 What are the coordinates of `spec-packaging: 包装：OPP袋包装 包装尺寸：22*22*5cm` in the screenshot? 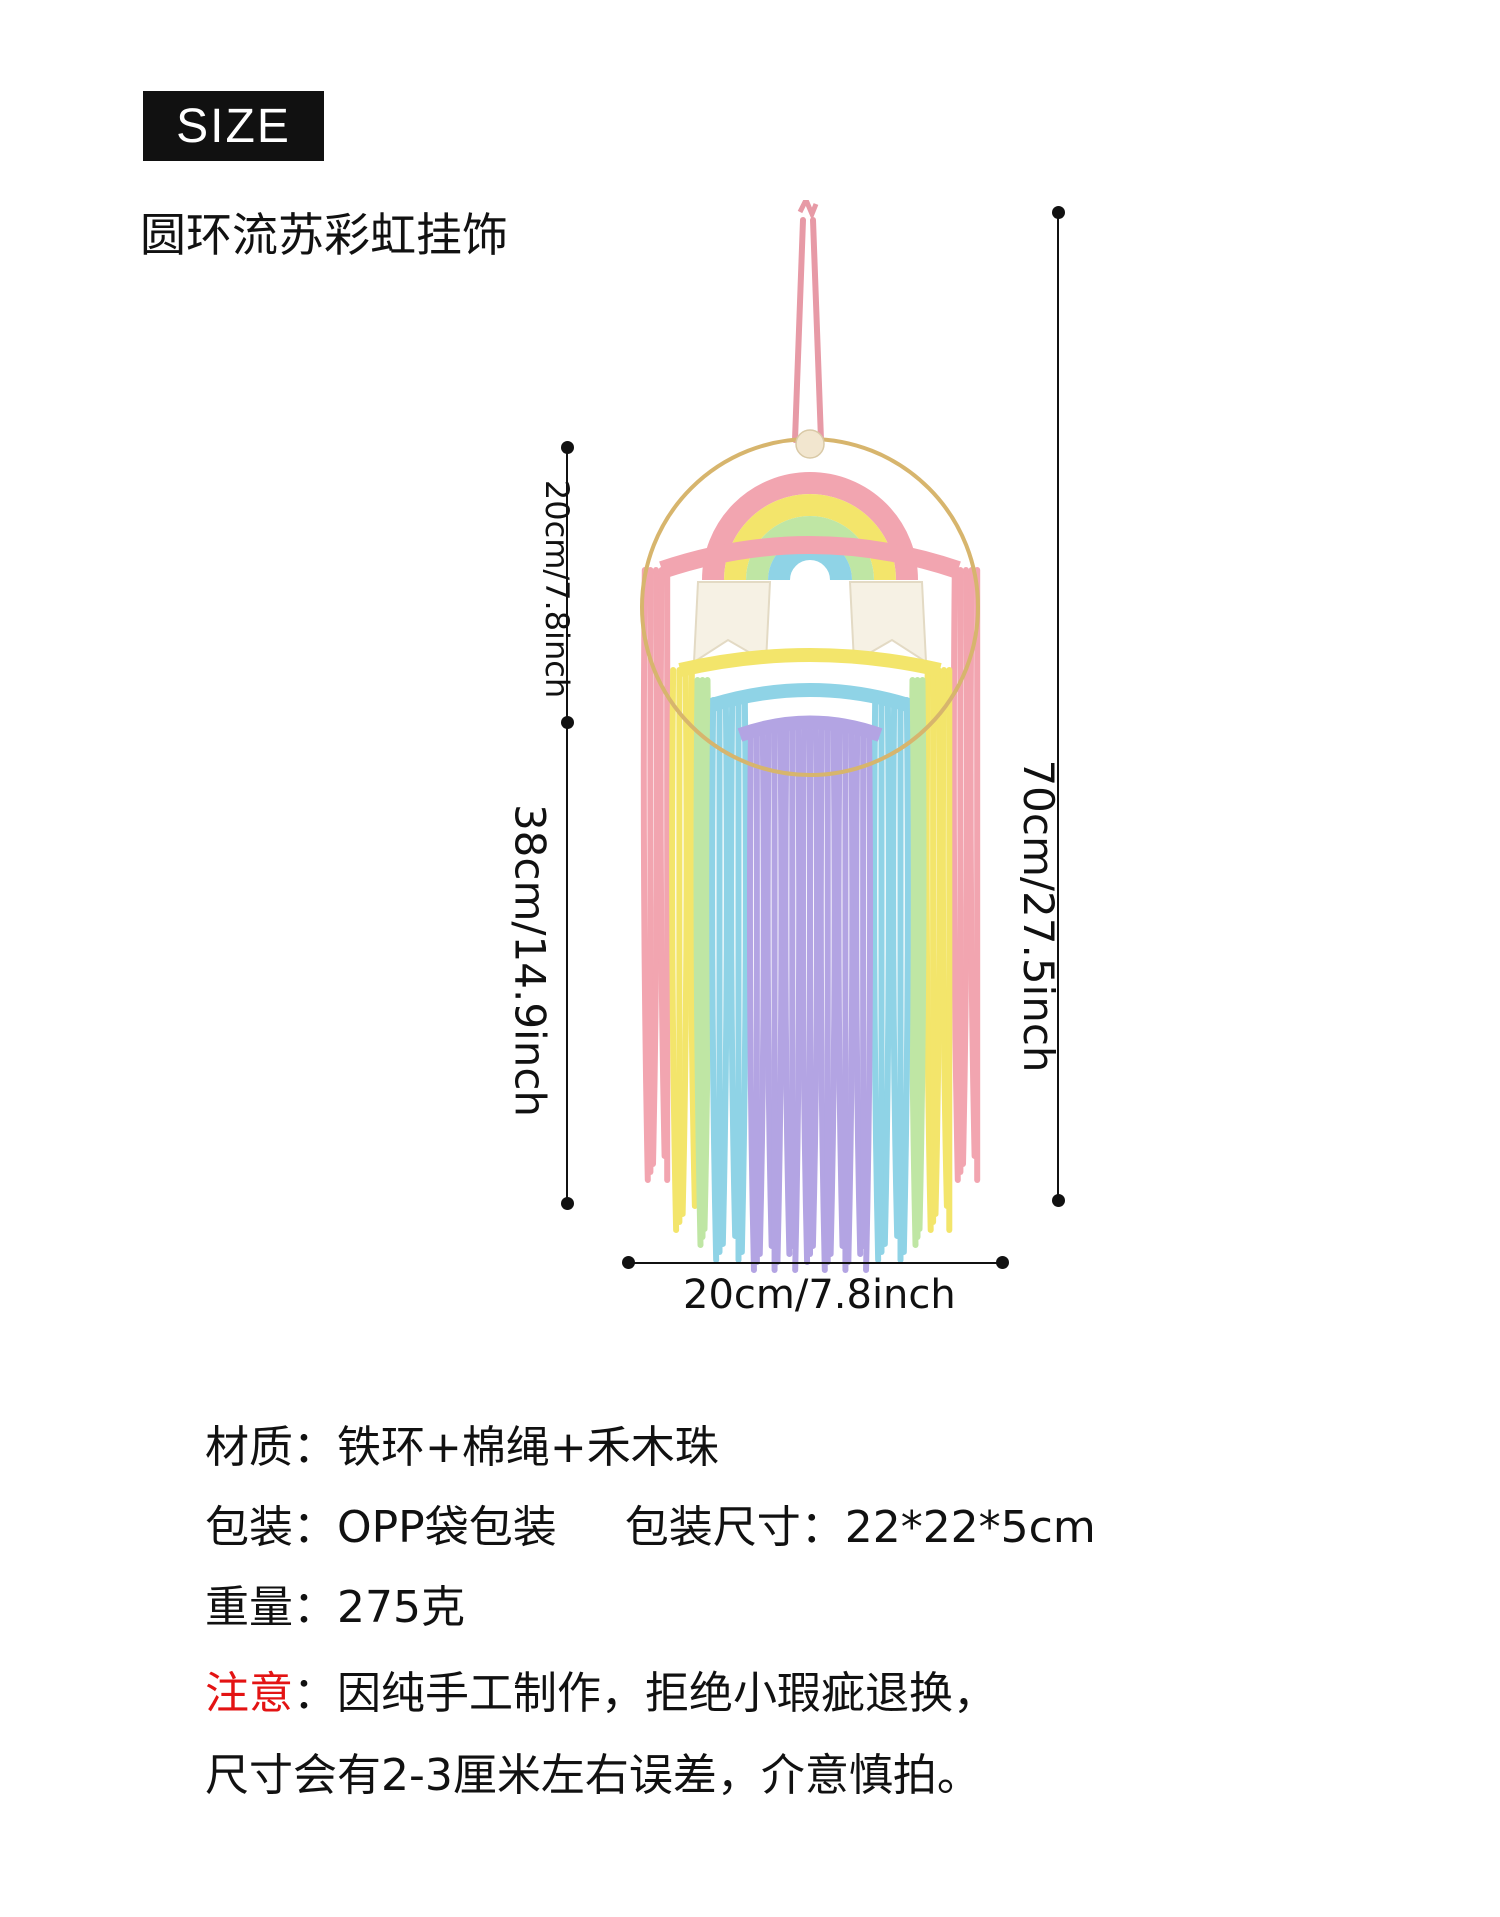 It's located at (650, 1528).